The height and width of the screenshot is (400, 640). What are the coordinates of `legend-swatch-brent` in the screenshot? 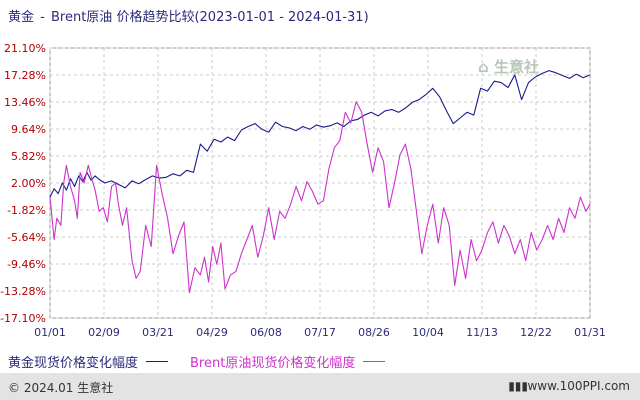 It's located at (374, 361).